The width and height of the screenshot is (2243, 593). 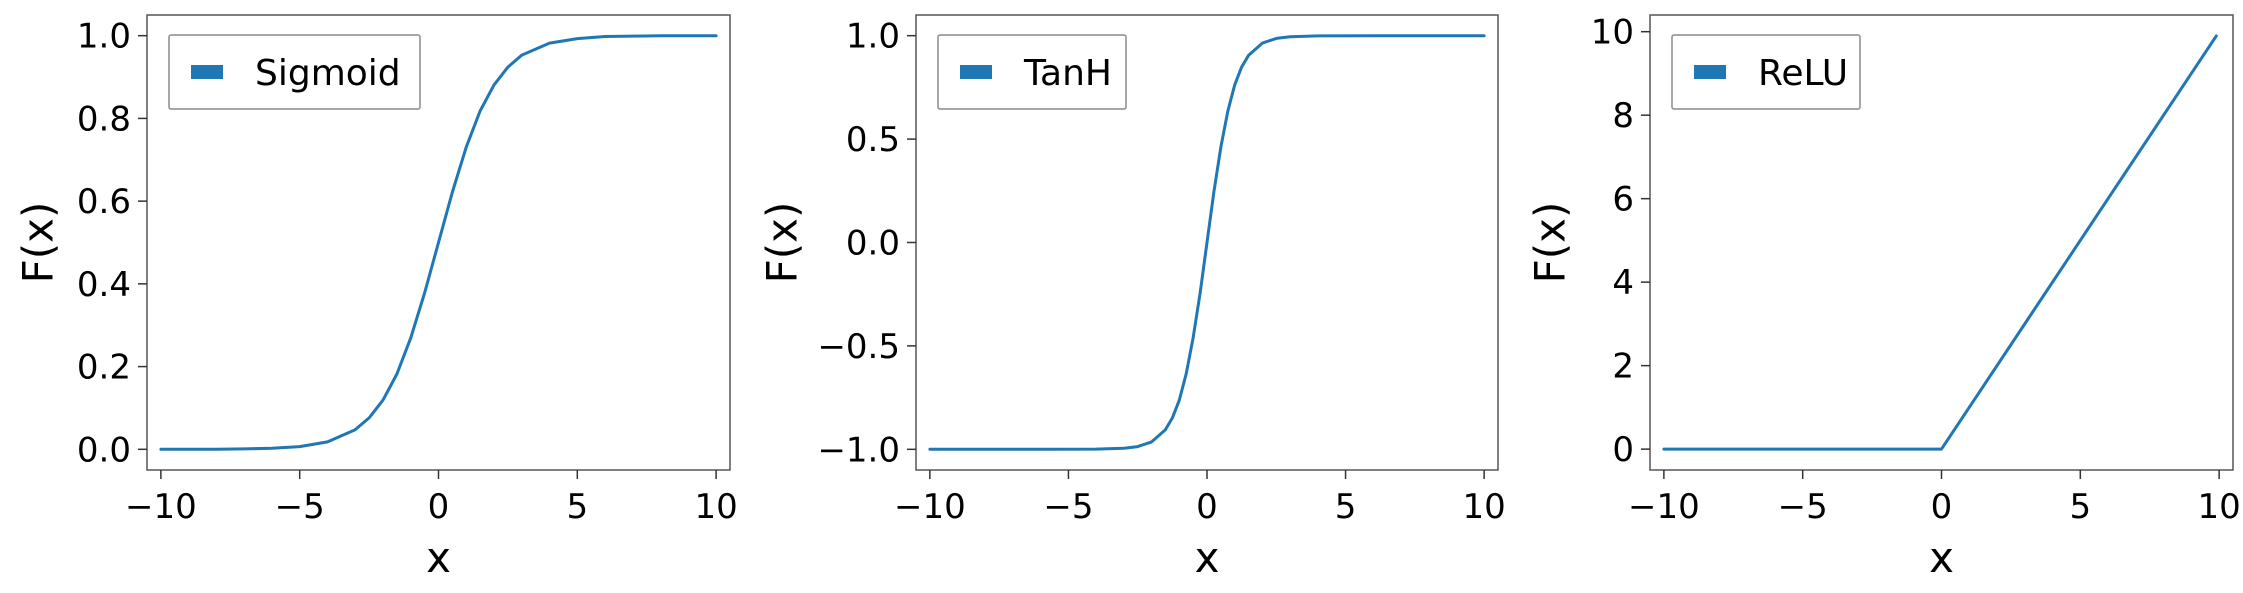 I want to click on legend: ReLU, so click(x=1766, y=72).